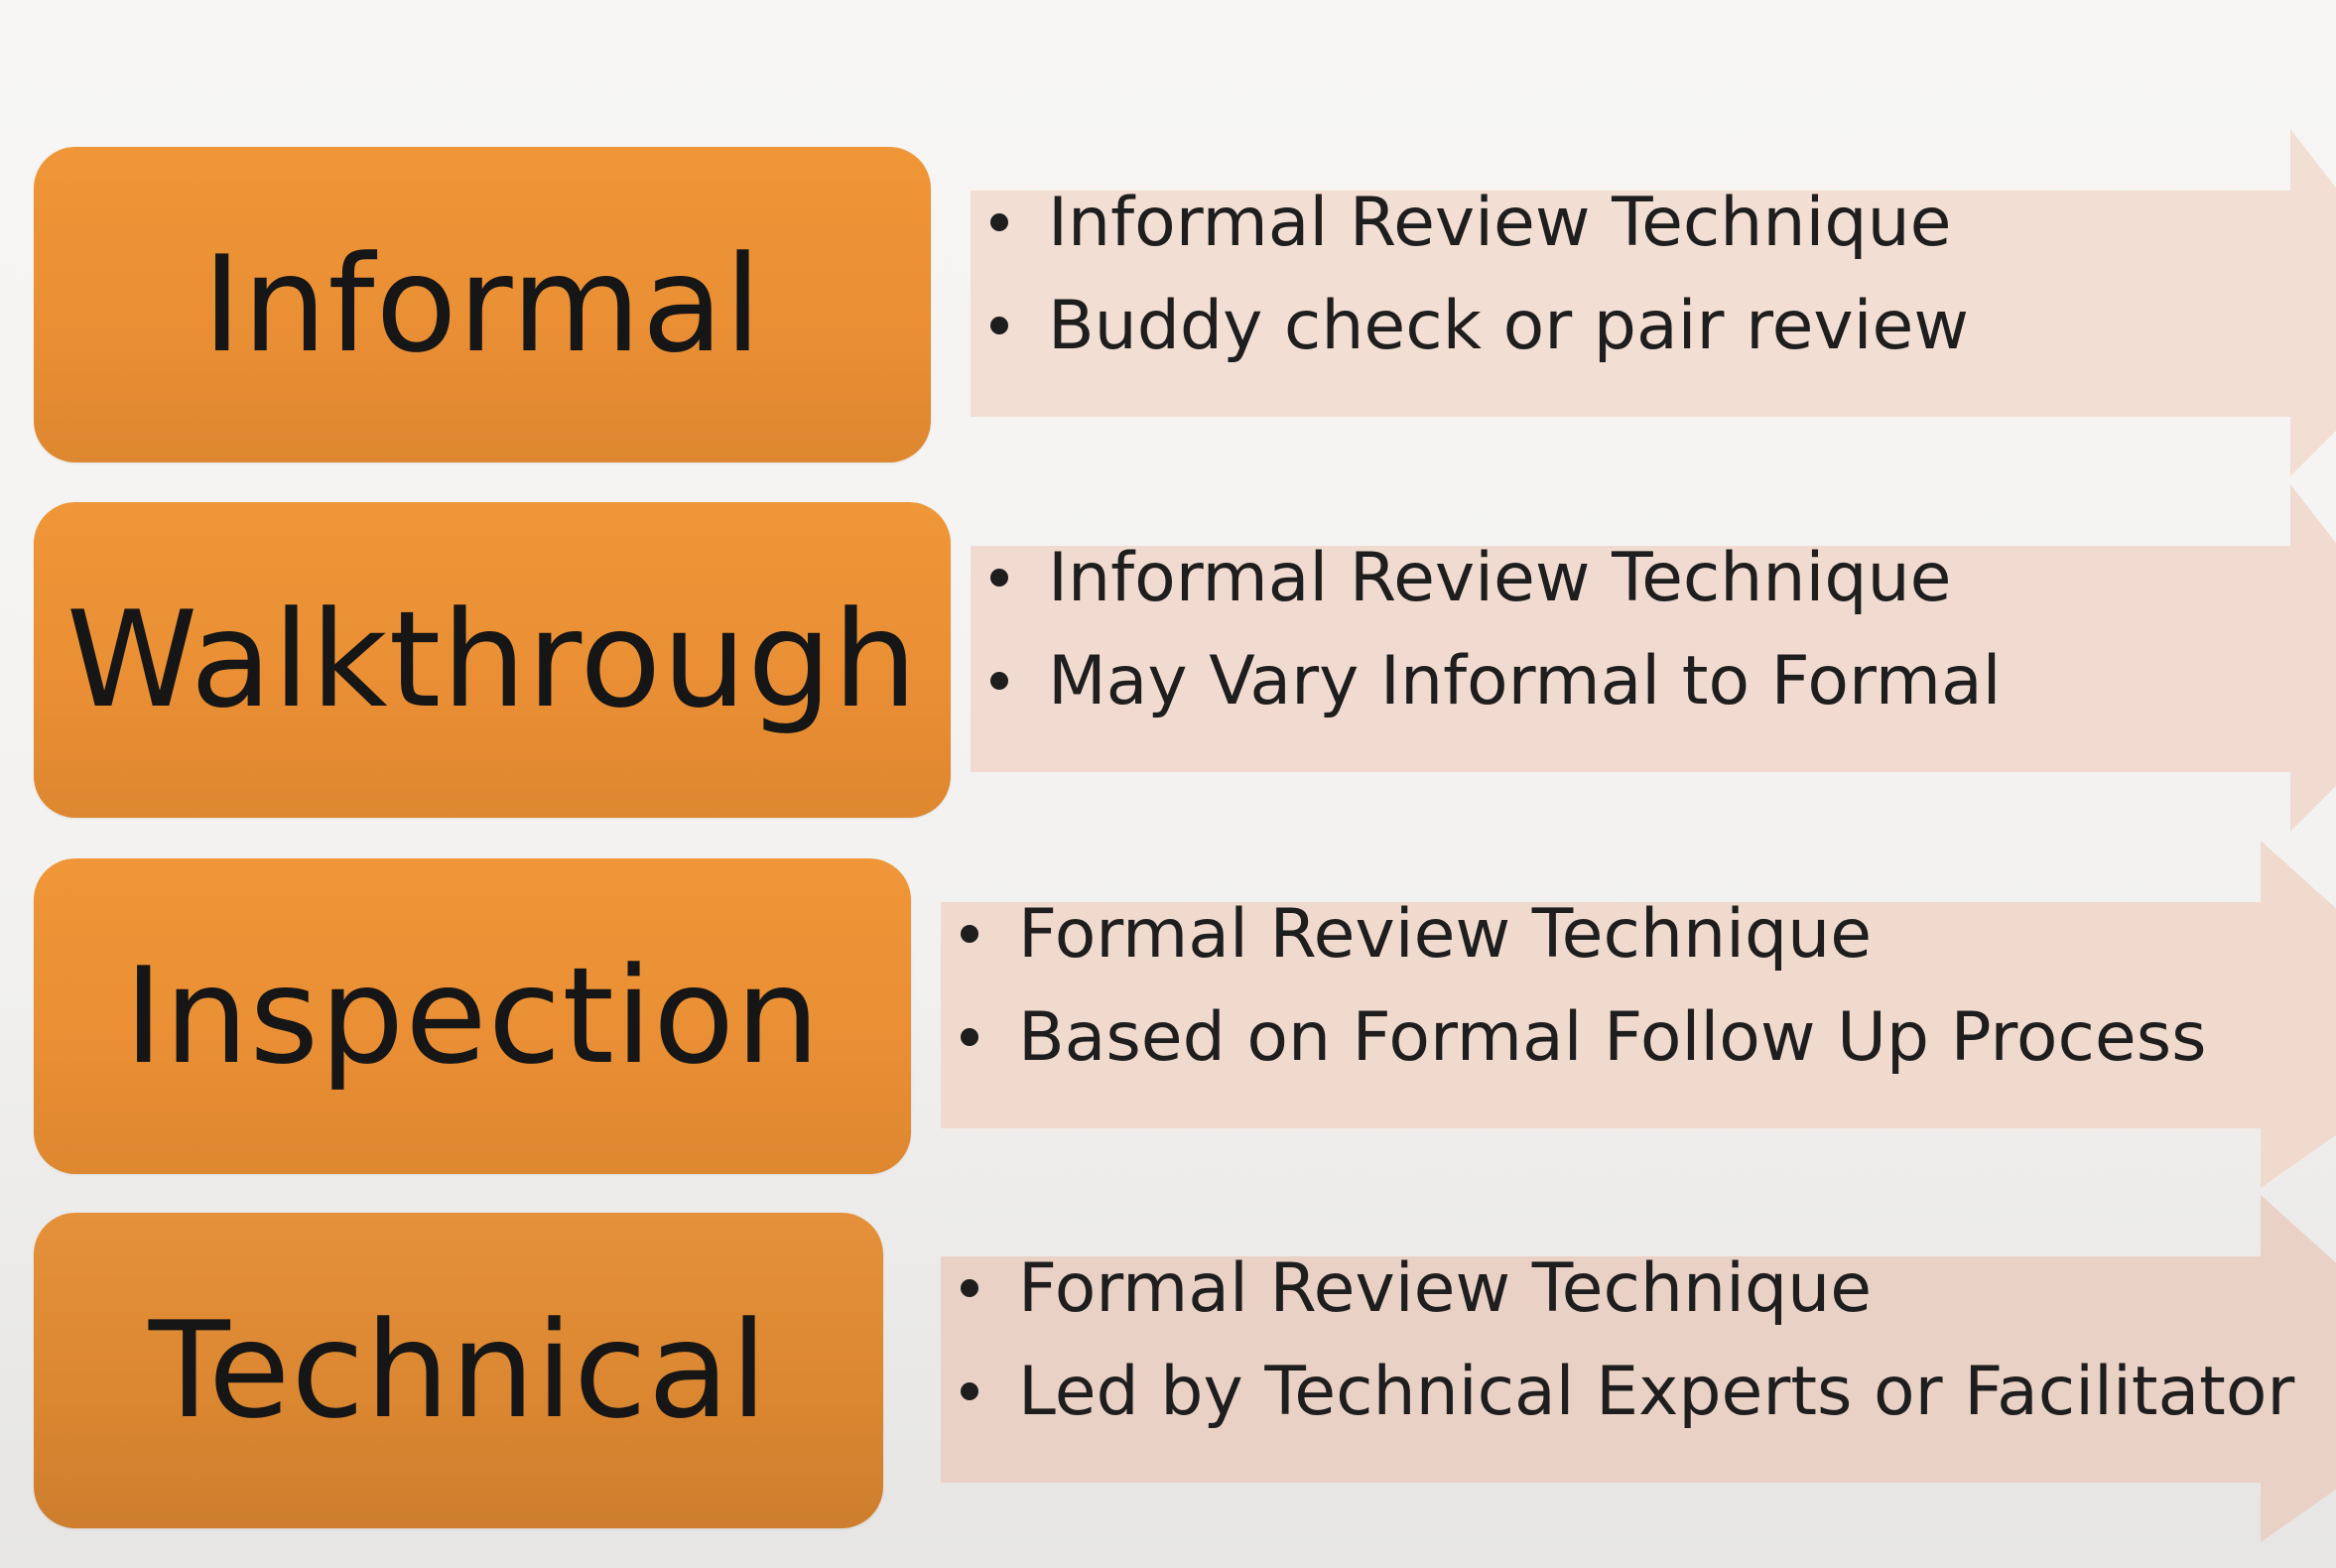 This screenshot has height=1568, width=2336. I want to click on bullet-text: Led by Technical Experts or Facilitator, so click(1656, 1392).